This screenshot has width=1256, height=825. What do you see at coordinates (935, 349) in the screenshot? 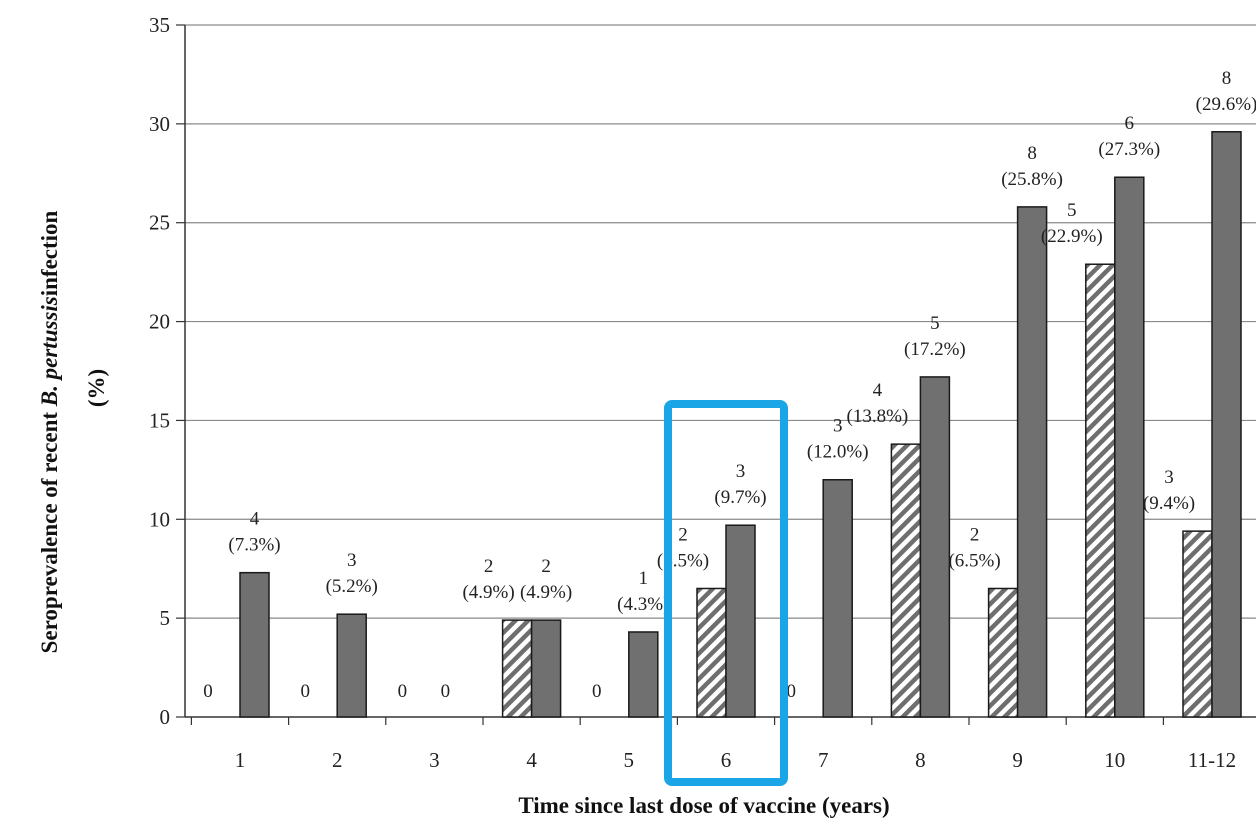
I see `data-label-pct-solid: (17.2%)` at bounding box center [935, 349].